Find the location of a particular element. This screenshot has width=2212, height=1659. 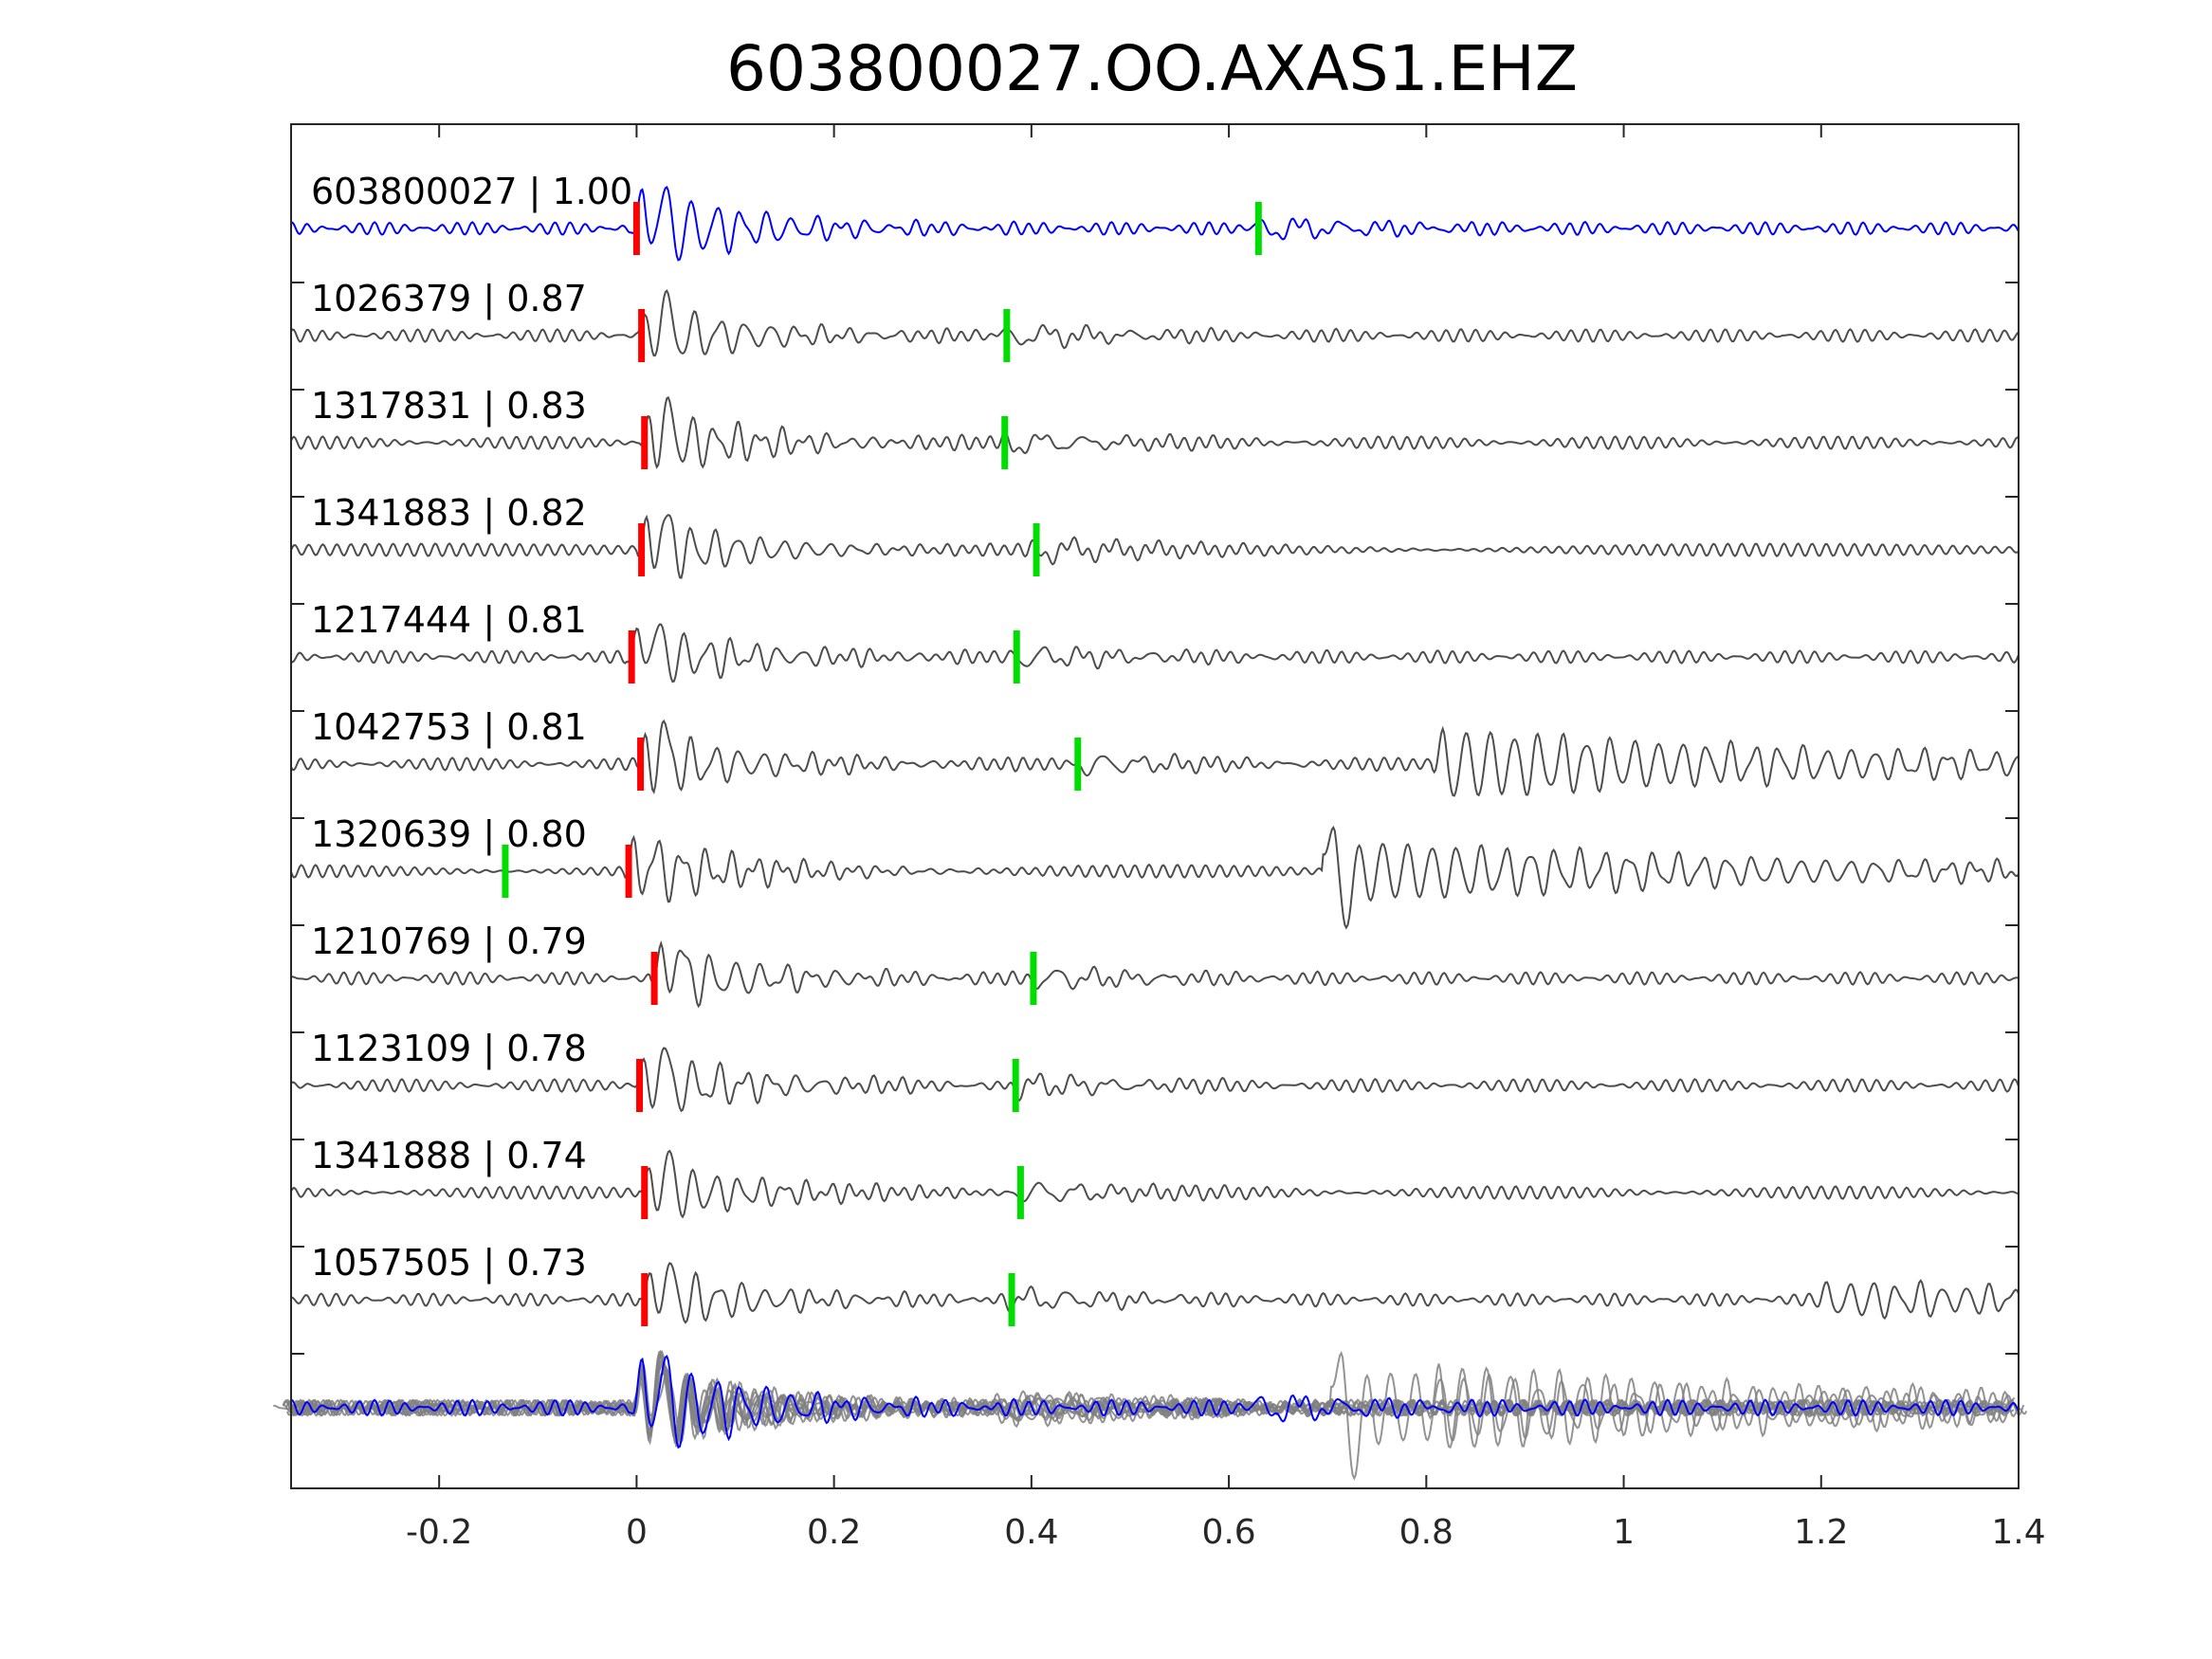

x-tick-label: 0 is located at coordinates (637, 1532).